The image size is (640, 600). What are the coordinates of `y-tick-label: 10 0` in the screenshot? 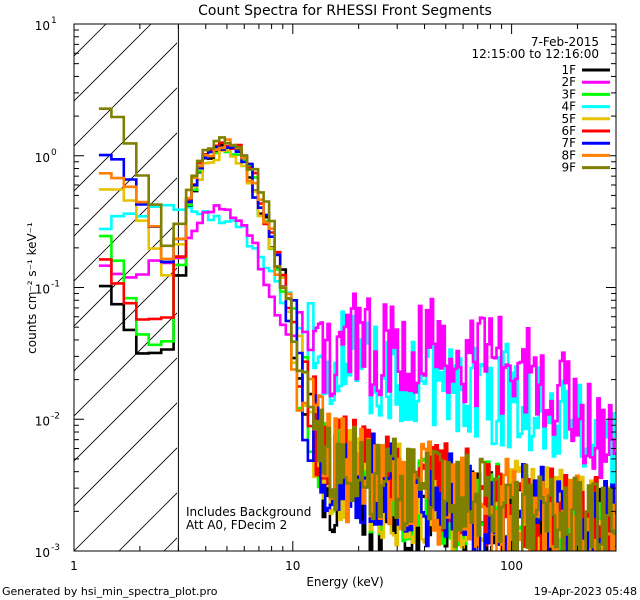 It's located at (46, 156).